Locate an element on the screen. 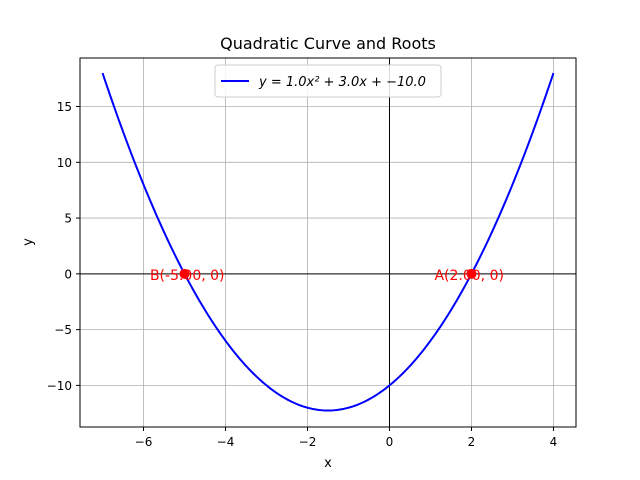 This screenshot has width=640, height=480. x-tick-label: −6 is located at coordinates (144, 442).